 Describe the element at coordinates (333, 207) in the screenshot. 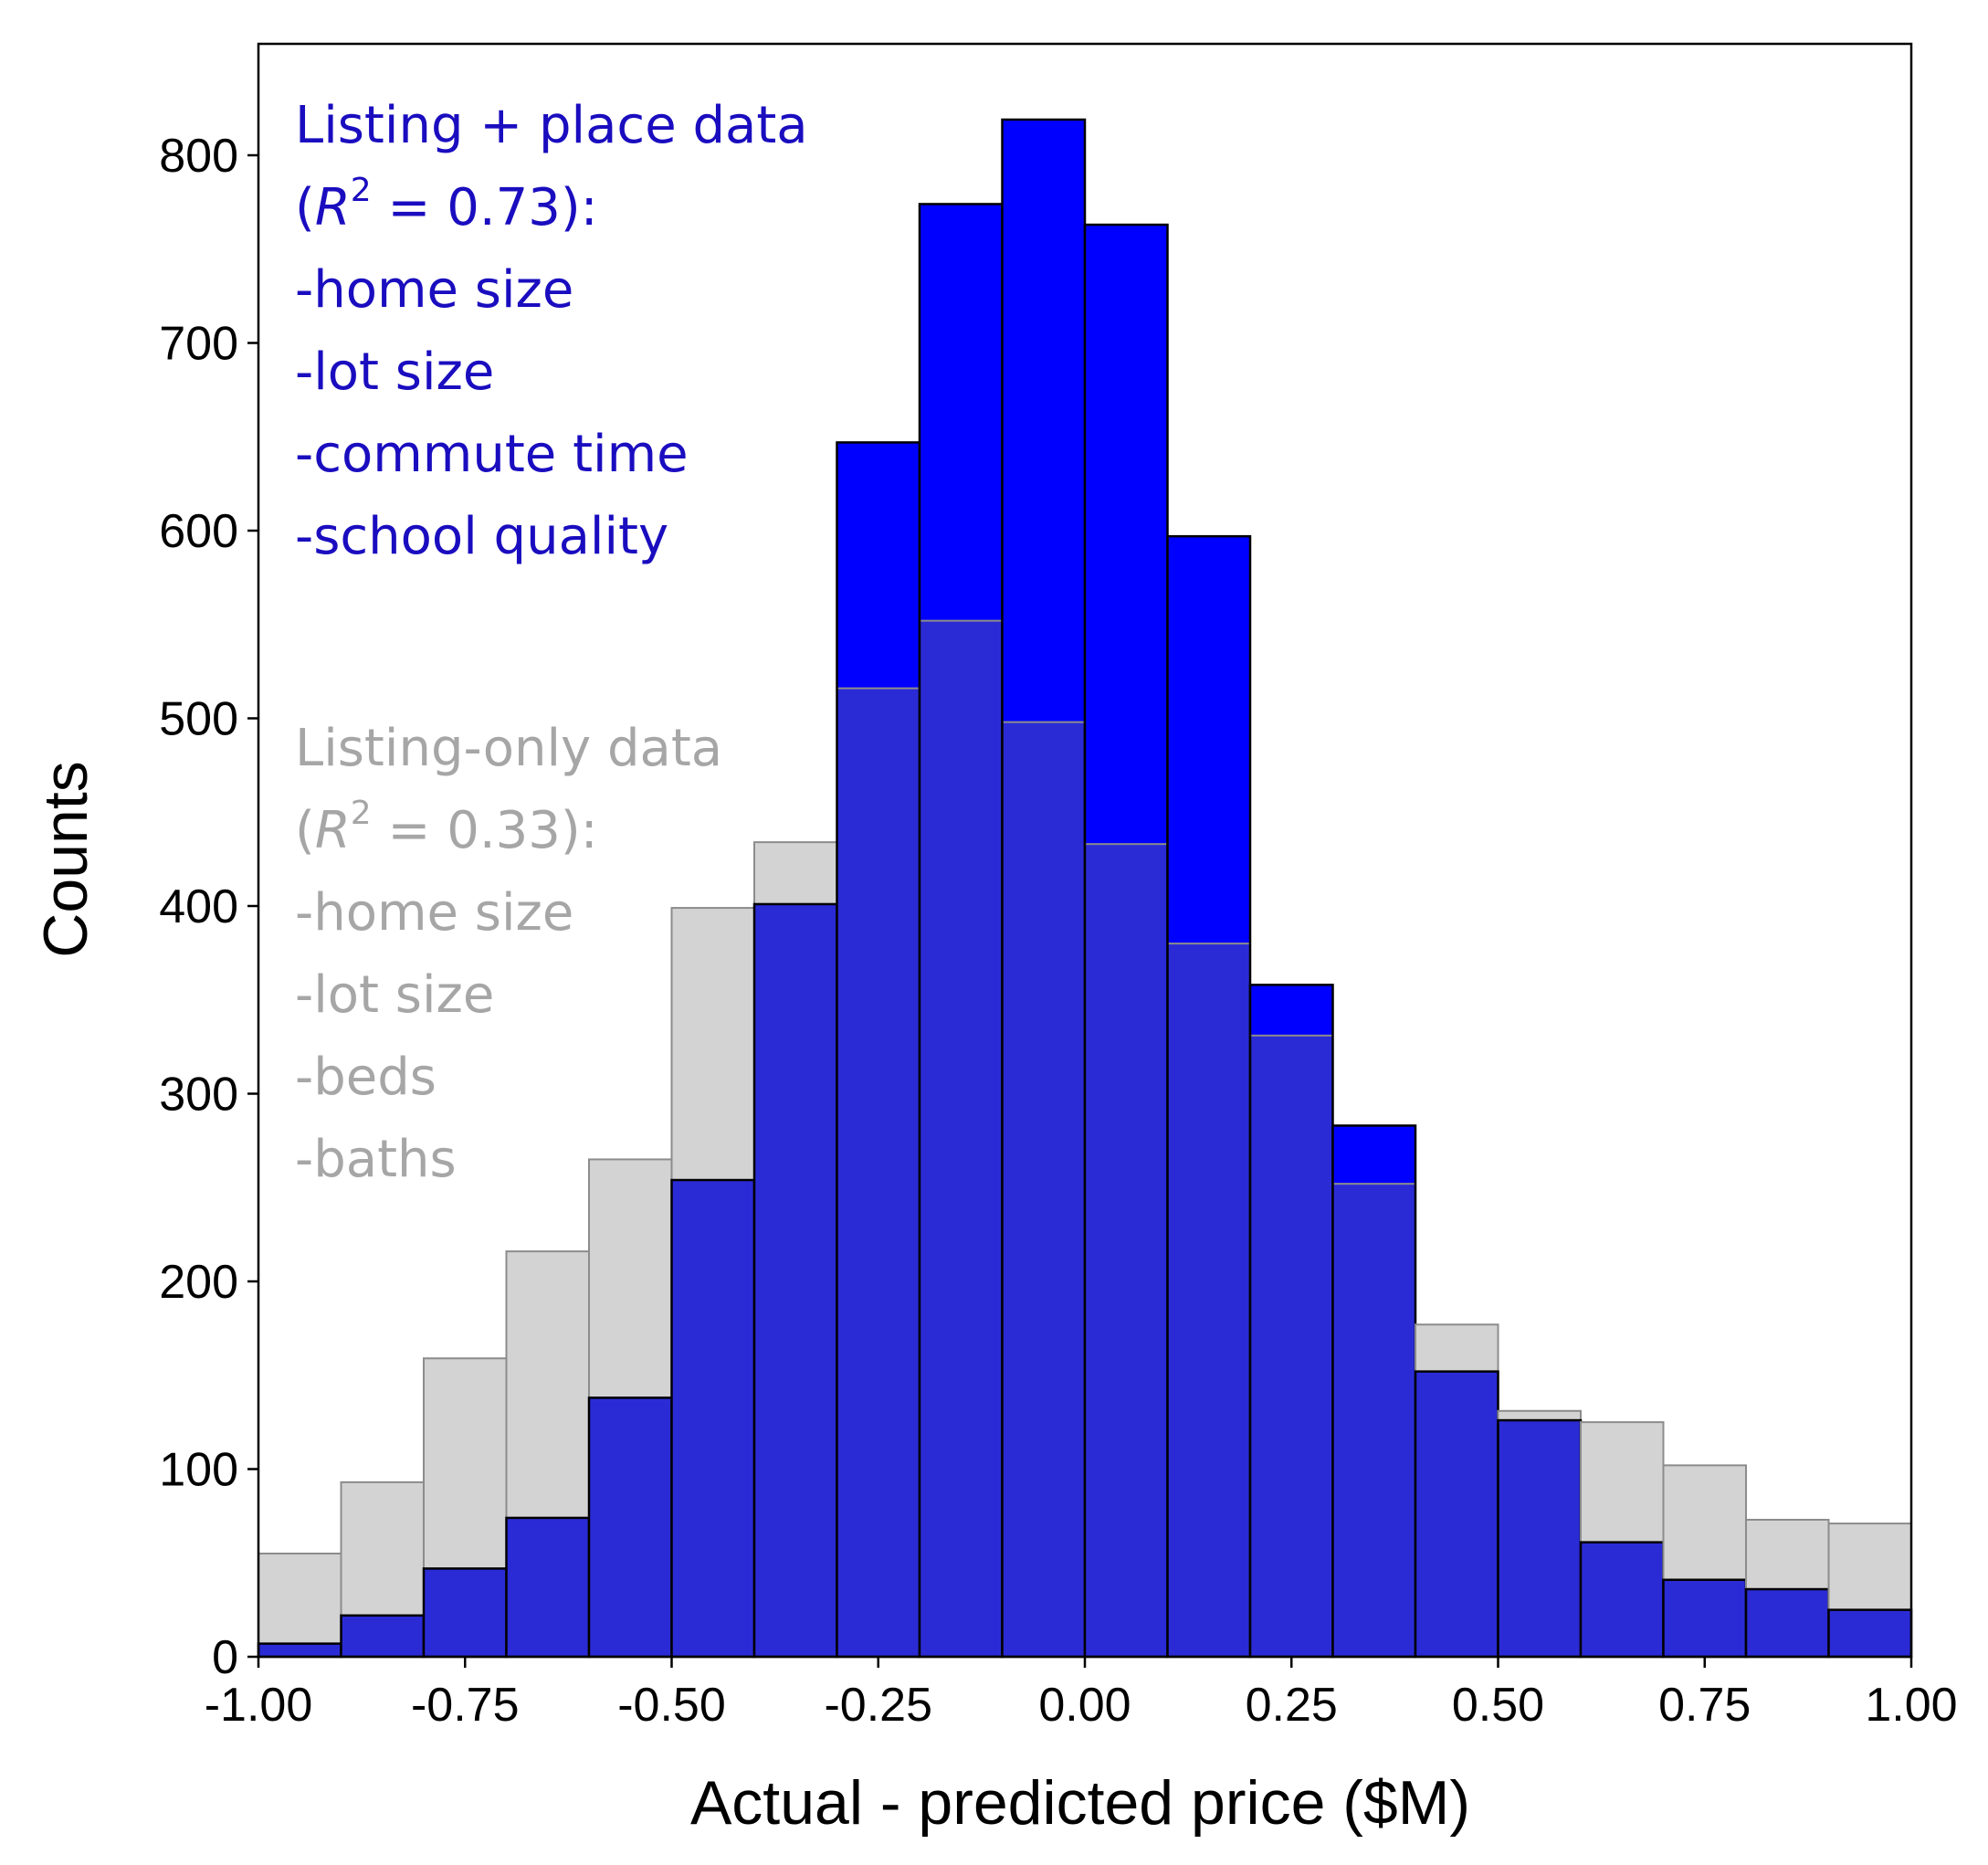

I see `place-r2-symbol: R` at that location.